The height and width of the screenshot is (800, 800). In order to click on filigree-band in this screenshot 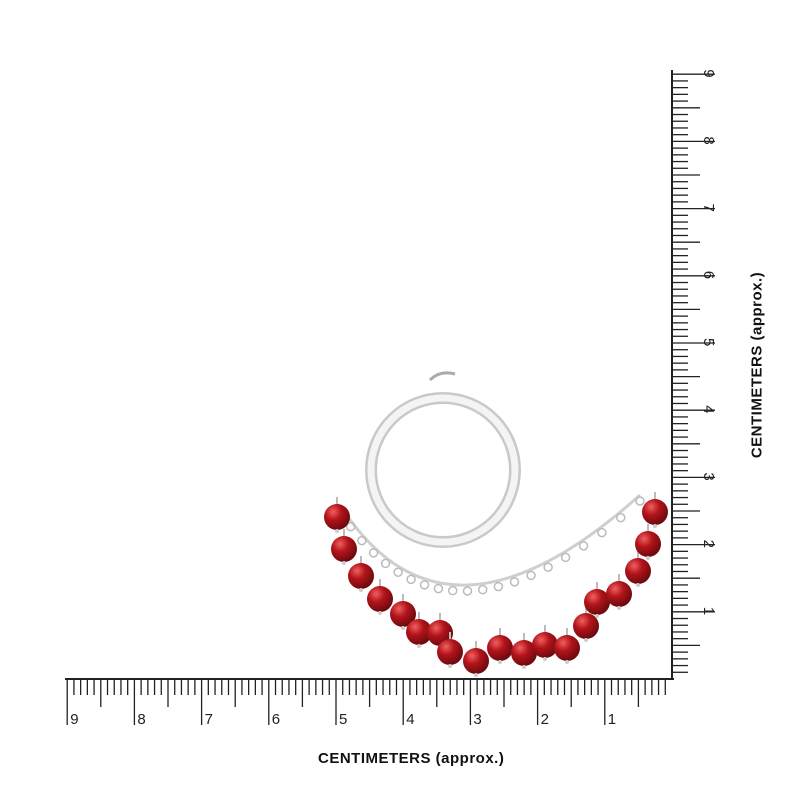, I will do `click(490, 540)`.